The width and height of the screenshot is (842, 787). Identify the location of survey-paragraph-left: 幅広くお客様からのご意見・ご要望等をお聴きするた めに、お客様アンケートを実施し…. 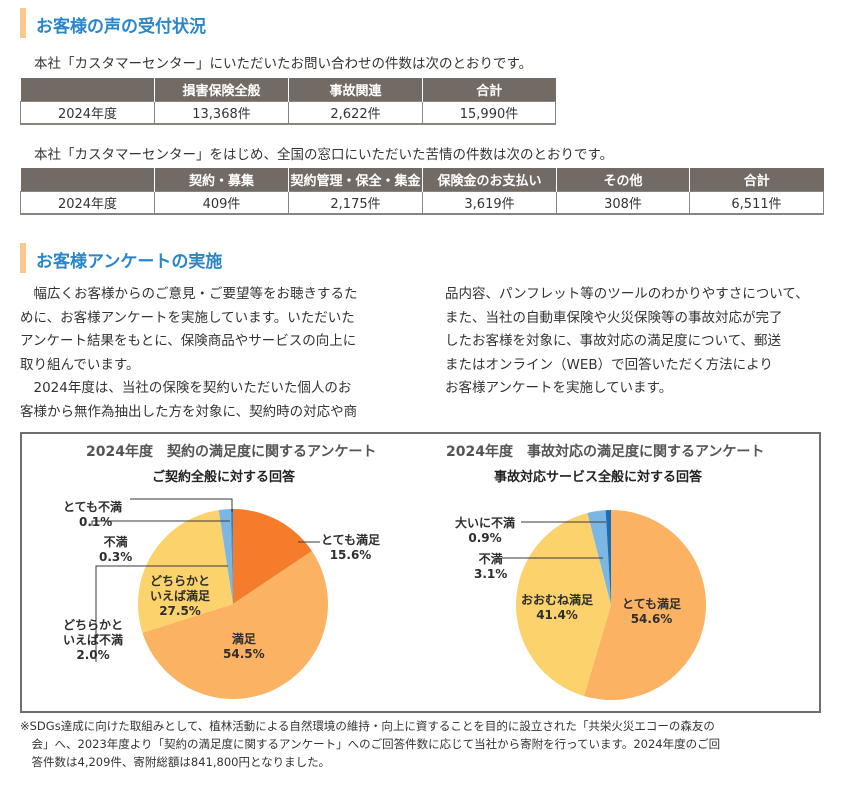
(217, 353).